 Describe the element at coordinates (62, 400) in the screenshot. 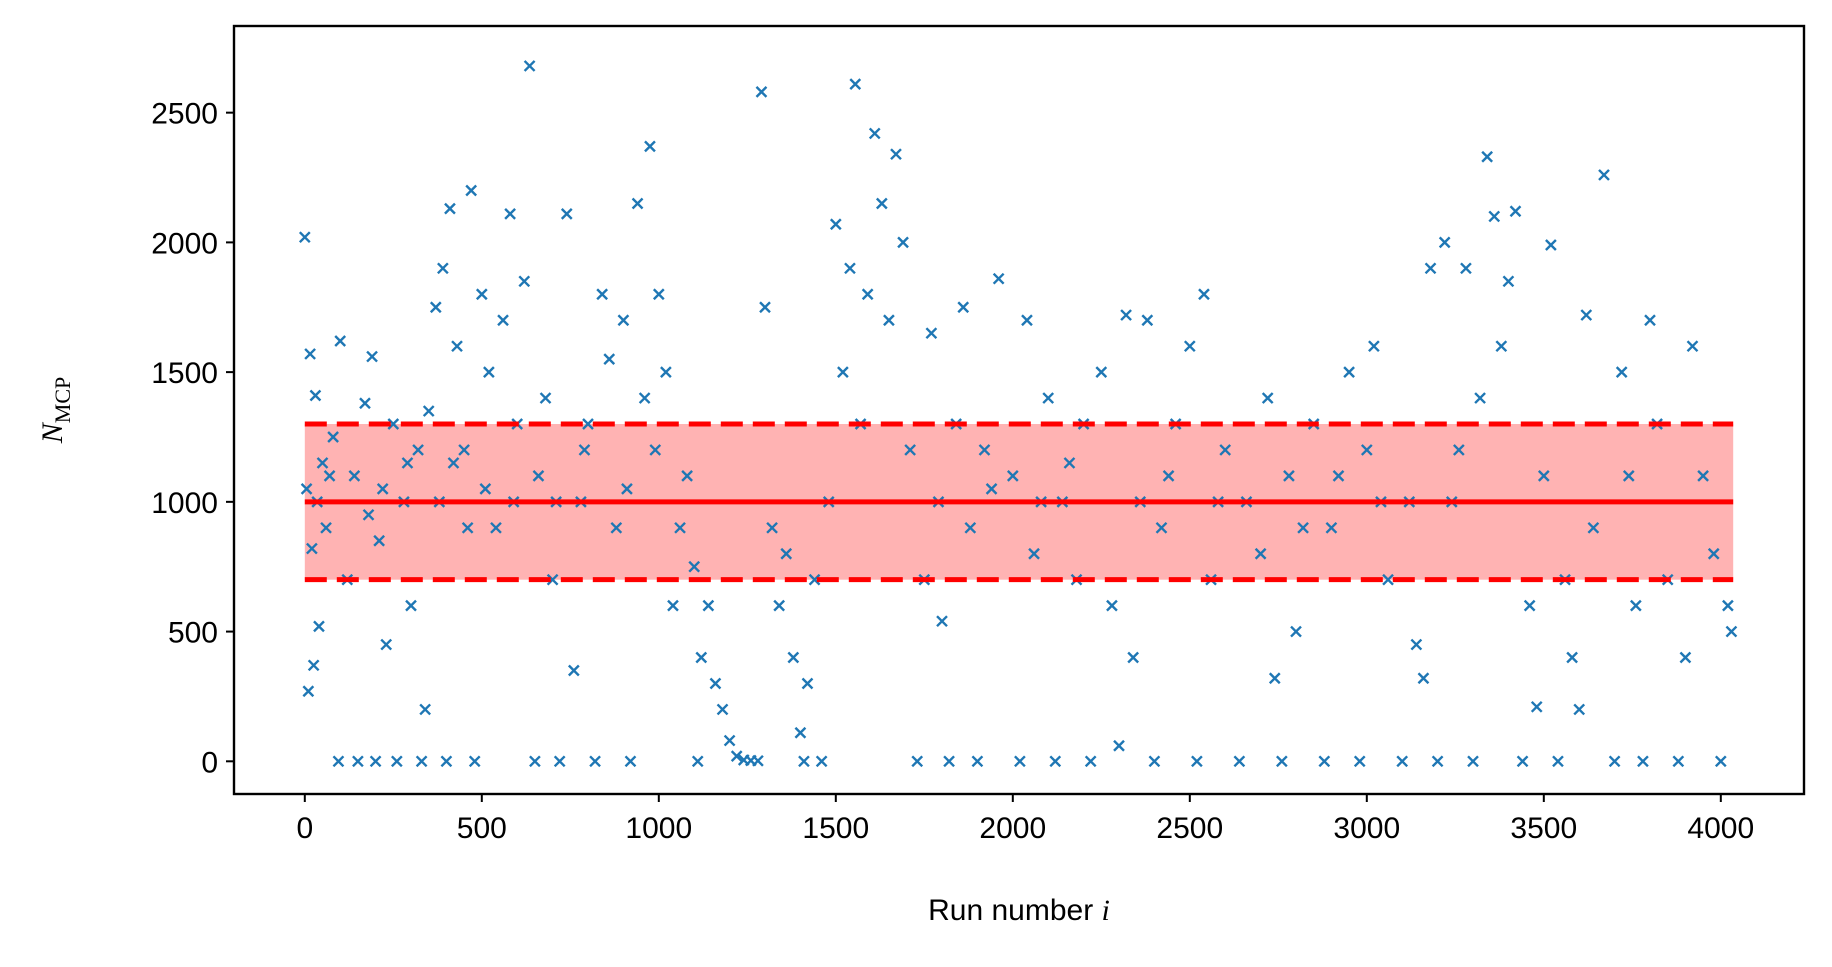

I see `y-label-sub: MCP` at that location.